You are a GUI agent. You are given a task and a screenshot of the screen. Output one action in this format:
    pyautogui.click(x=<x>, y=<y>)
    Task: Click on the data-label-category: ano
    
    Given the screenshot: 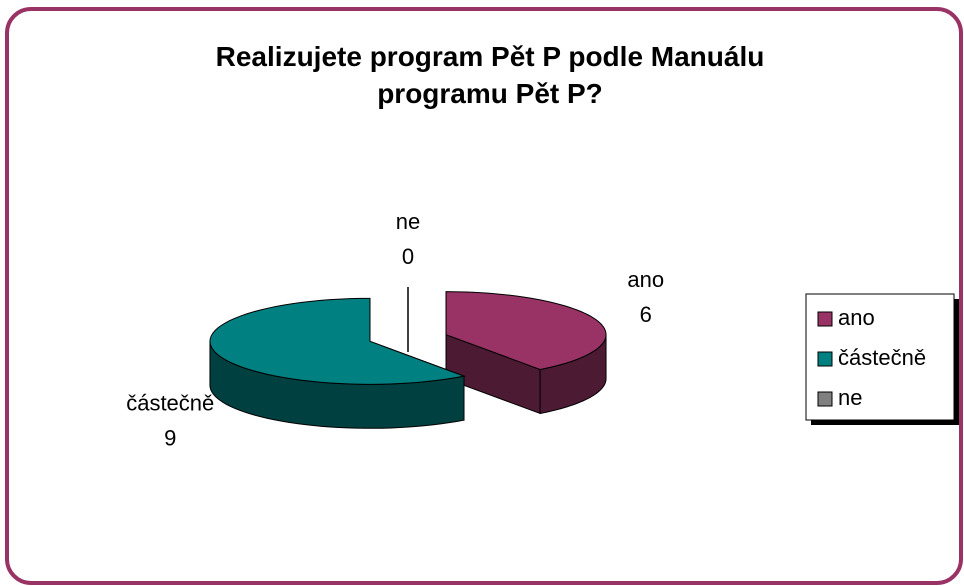 What is the action you would take?
    pyautogui.click(x=645, y=279)
    